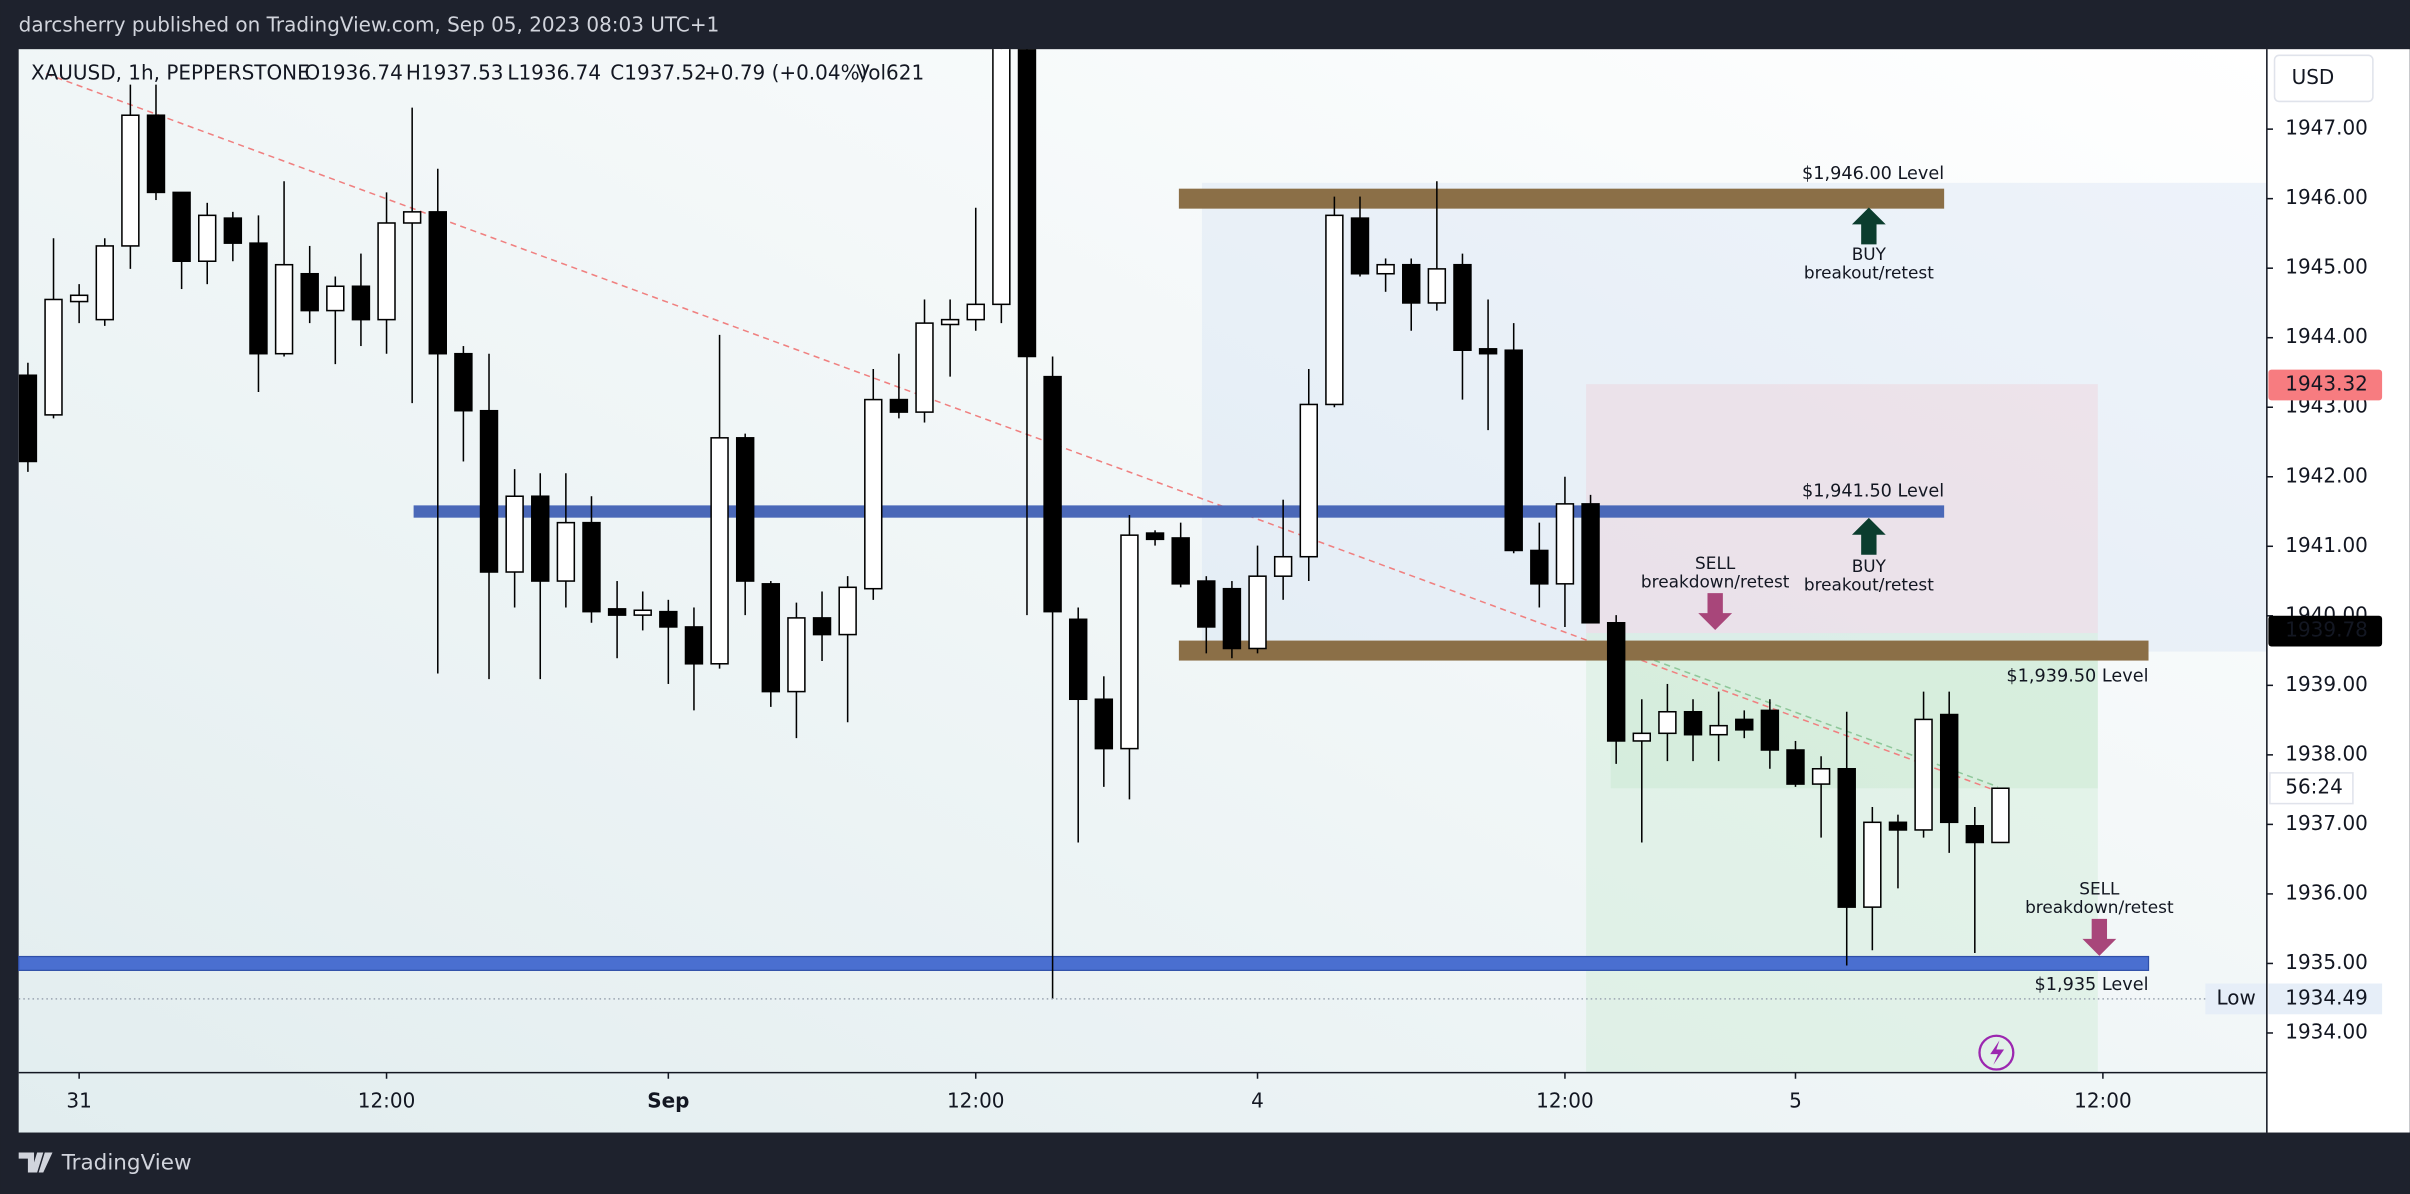 This screenshot has height=1194, width=2410. Describe the element at coordinates (2326, 545) in the screenshot. I see `y-tick-label: 1941.00` at that location.